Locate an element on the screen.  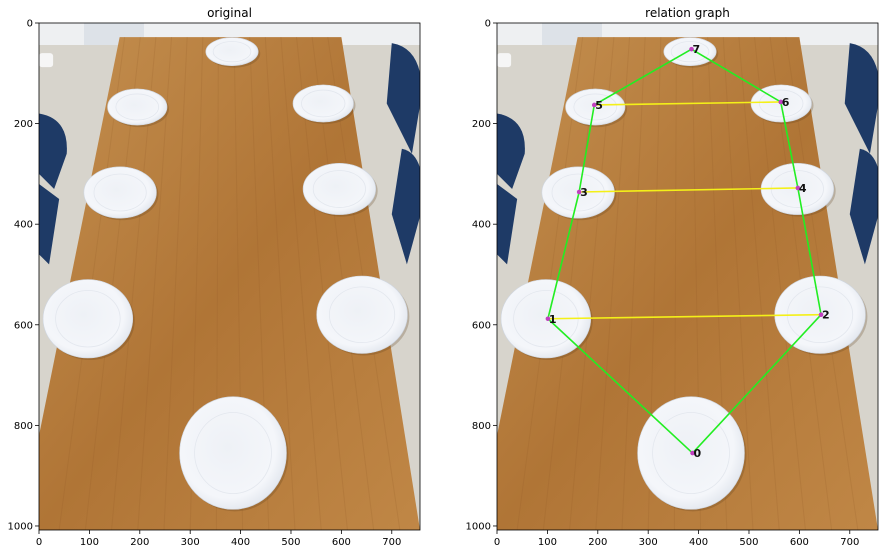
node-label: 7 is located at coordinates (697, 49).